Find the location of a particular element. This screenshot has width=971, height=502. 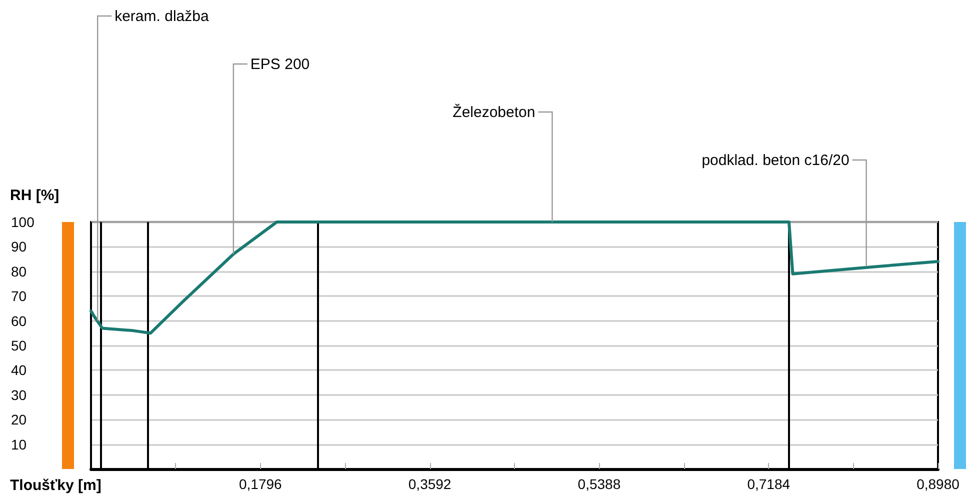

y-axis-title: RH [%] is located at coordinates (35, 195).